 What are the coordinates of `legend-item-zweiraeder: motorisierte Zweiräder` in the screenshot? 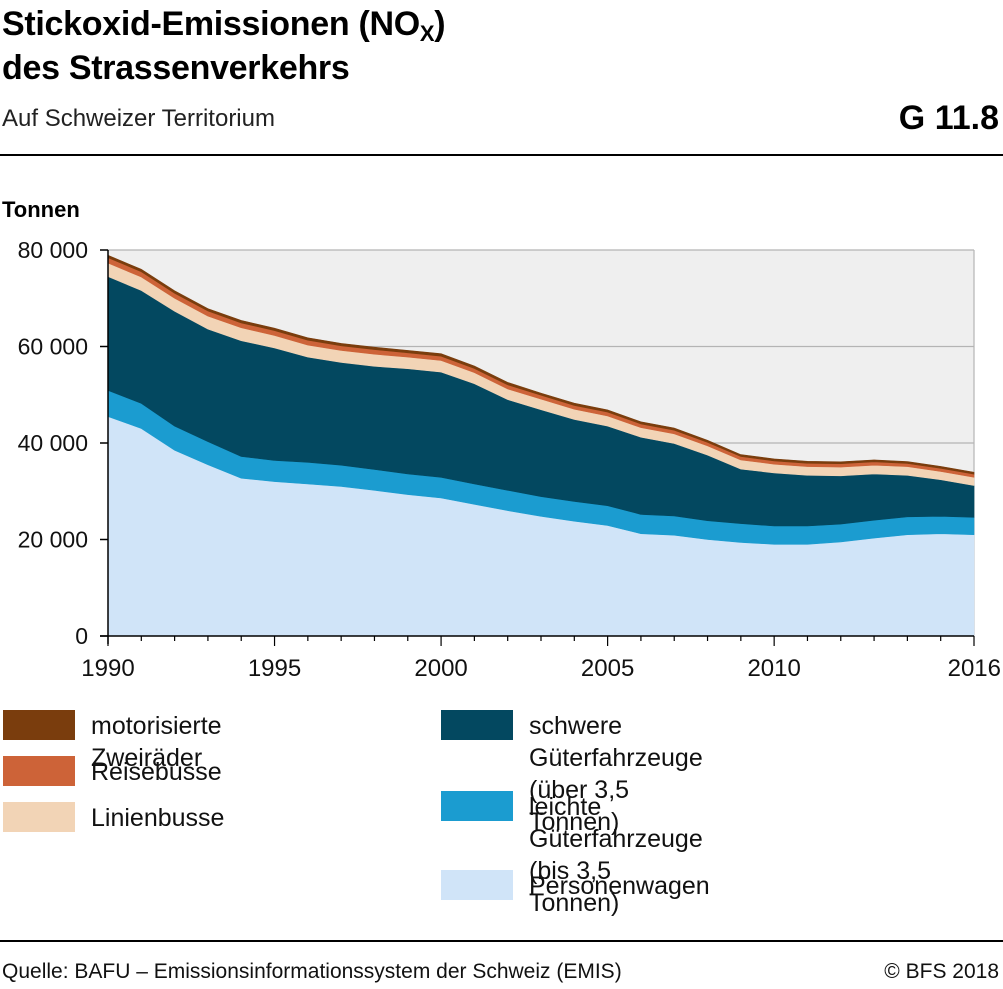 It's located at (112, 742).